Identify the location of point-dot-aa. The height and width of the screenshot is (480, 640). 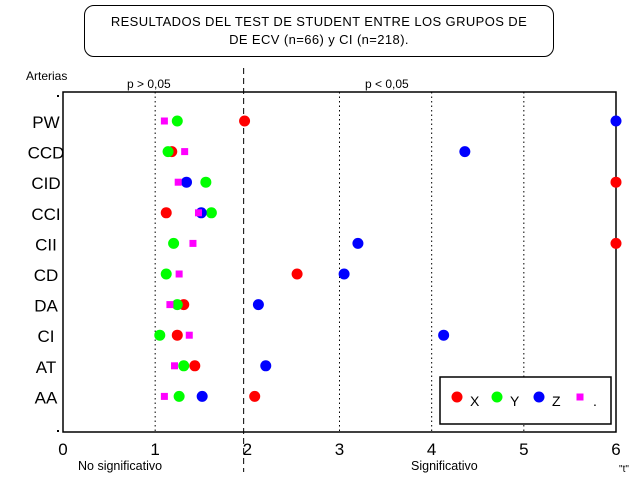
(164, 396).